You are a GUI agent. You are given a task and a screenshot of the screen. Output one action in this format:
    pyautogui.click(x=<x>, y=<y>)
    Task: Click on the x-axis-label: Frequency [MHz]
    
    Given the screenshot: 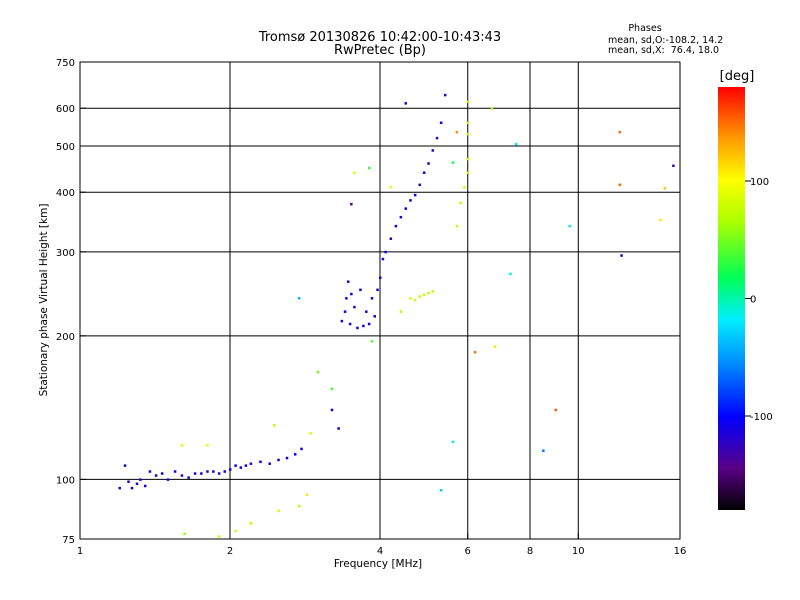 What is the action you would take?
    pyautogui.click(x=378, y=564)
    